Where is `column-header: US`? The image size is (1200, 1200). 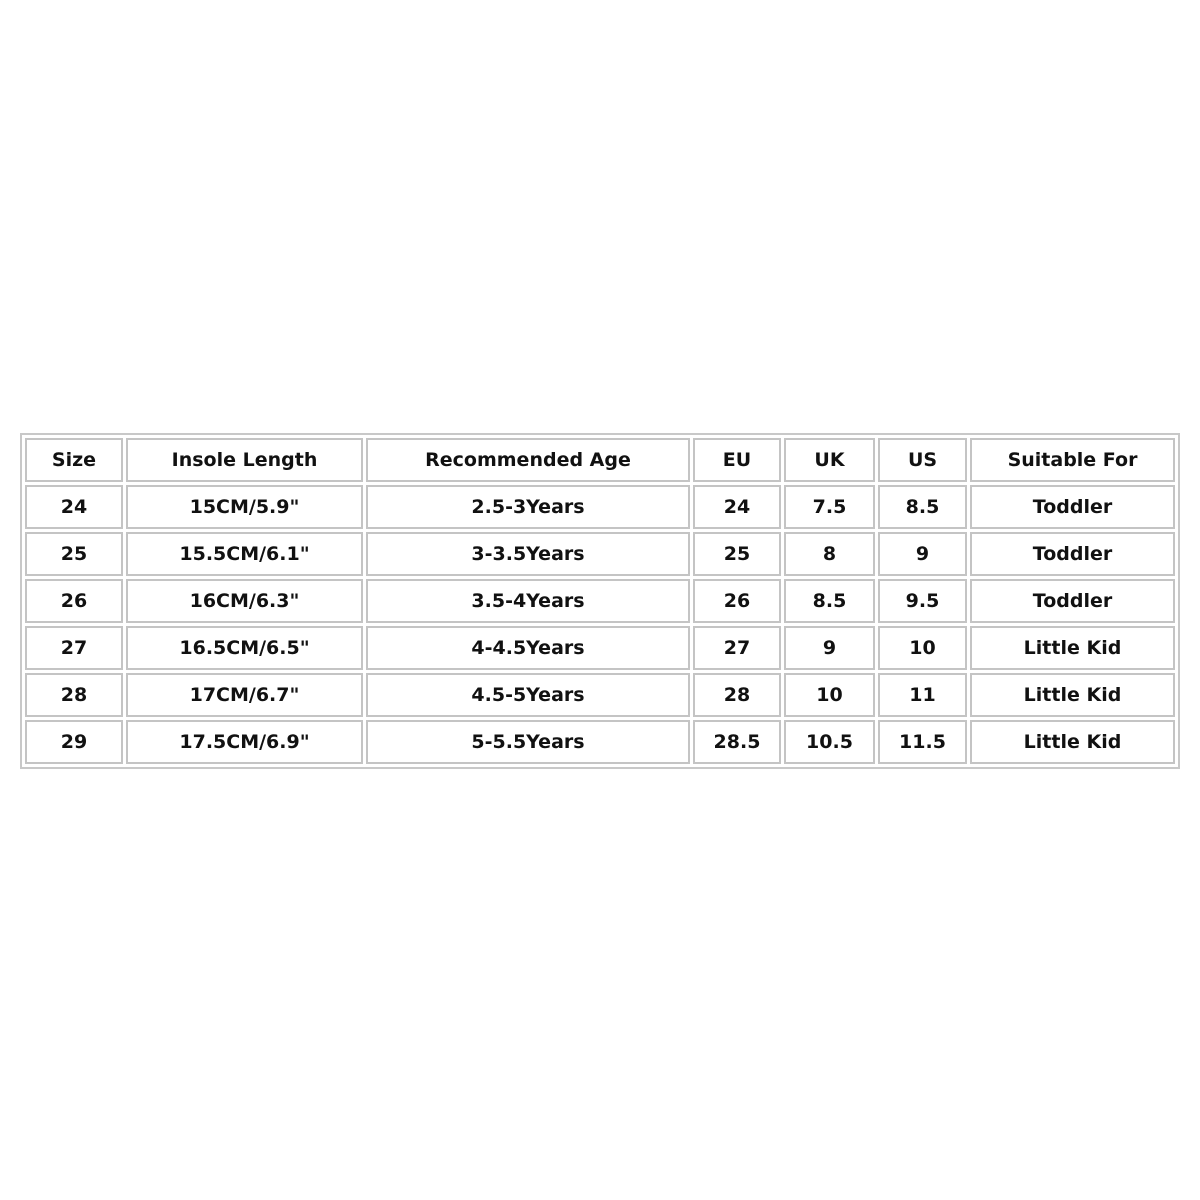 column-header: US is located at coordinates (922, 460).